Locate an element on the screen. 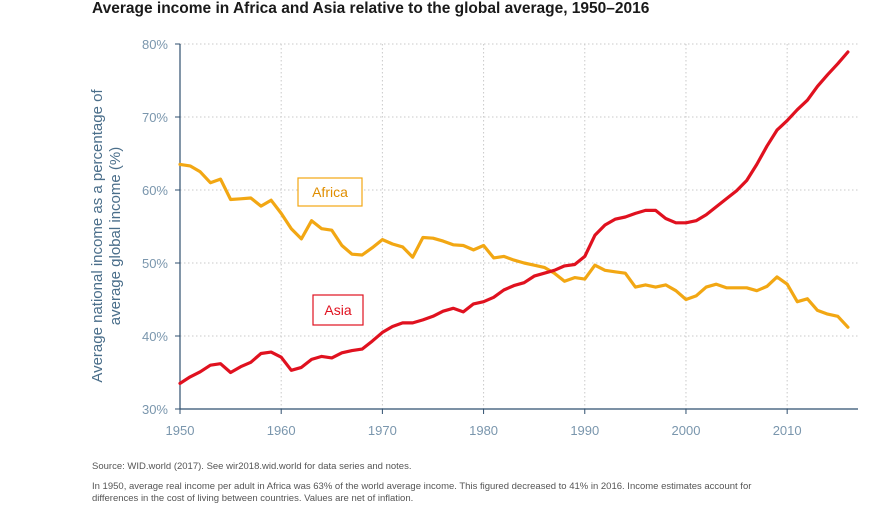 Image resolution: width=886 pixels, height=512 pixels. y-tick-label: 70% is located at coordinates (155, 117).